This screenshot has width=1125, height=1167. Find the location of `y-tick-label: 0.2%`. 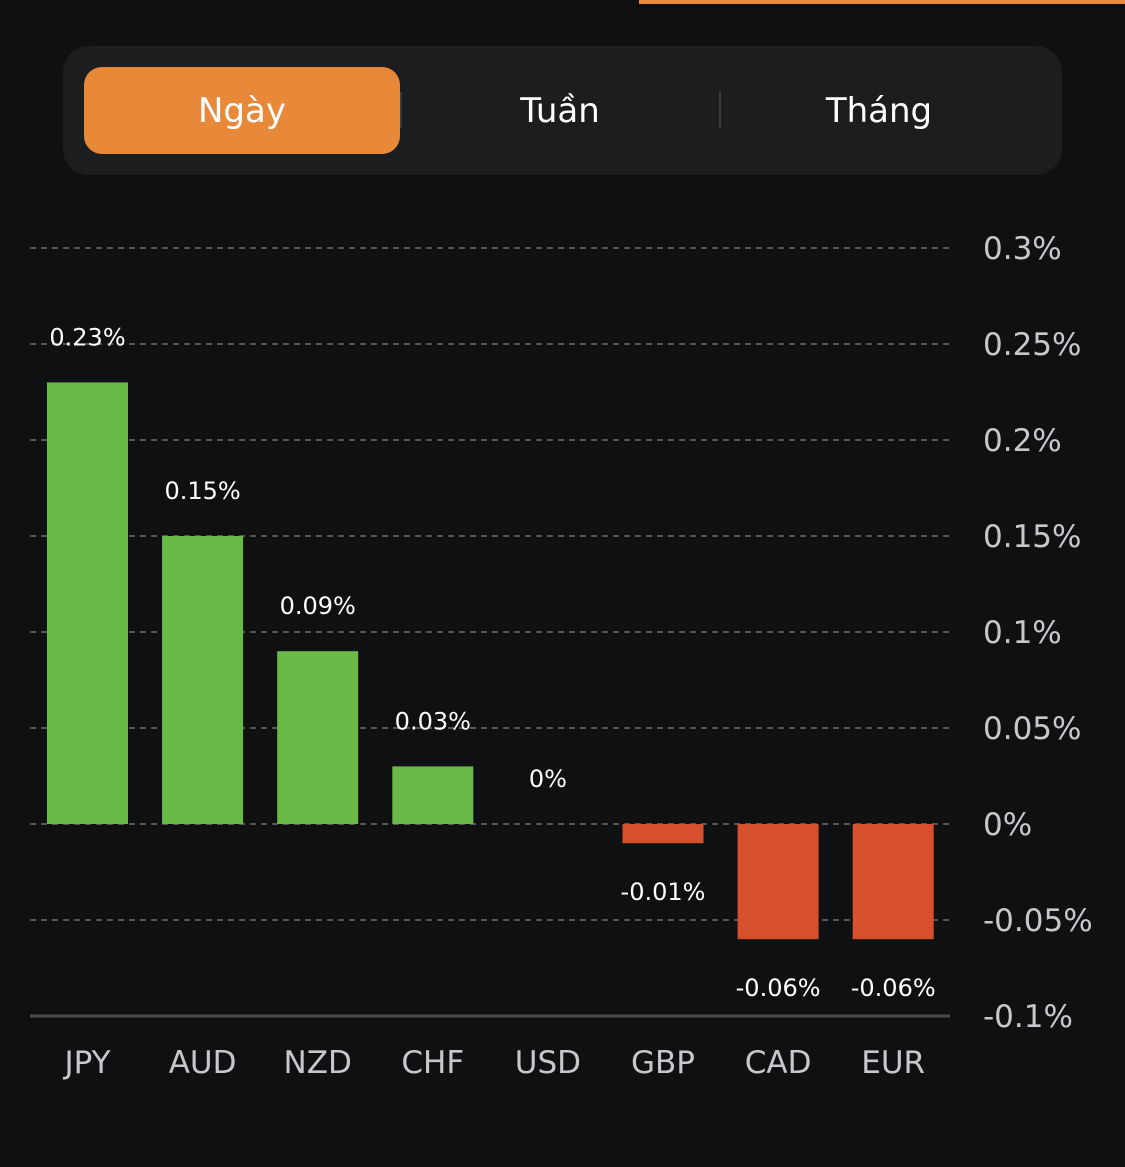

y-tick-label: 0.2% is located at coordinates (1022, 441).